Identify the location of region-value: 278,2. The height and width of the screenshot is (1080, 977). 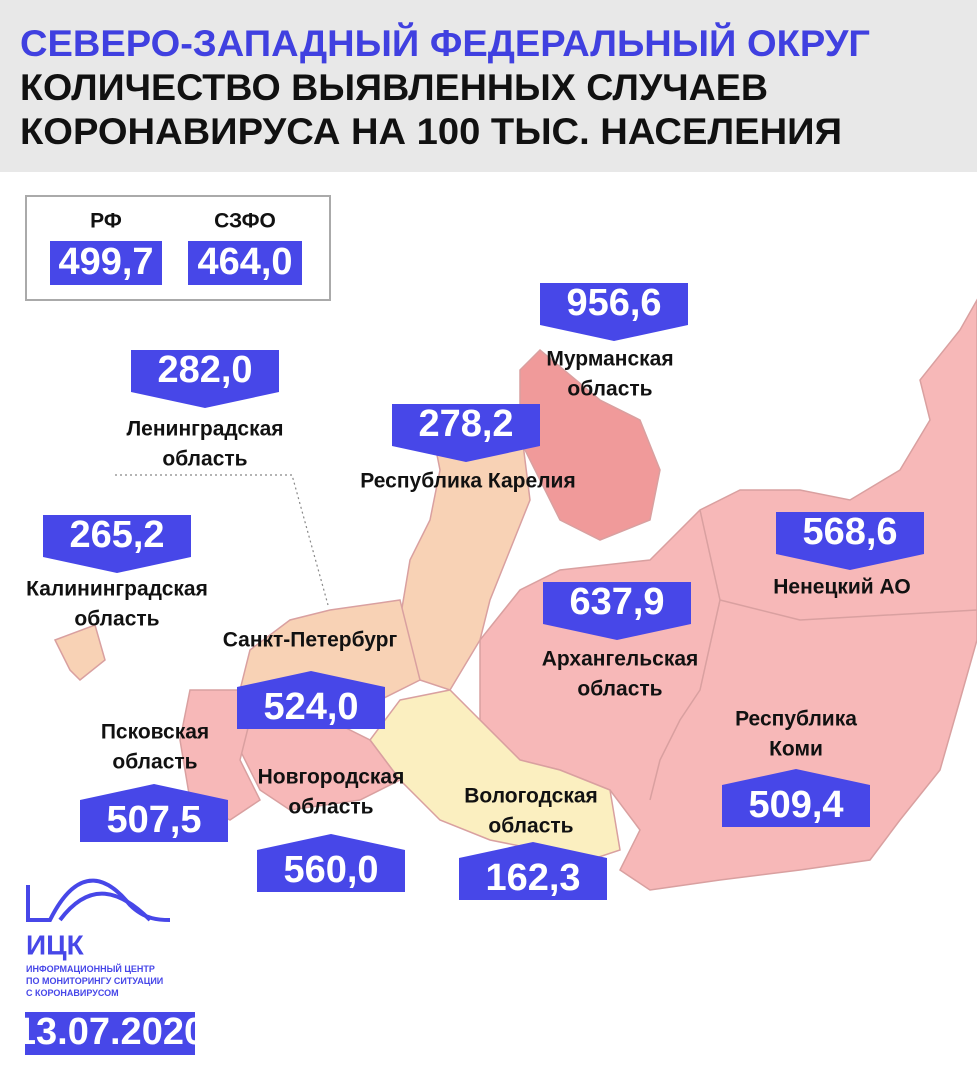
(465, 424).